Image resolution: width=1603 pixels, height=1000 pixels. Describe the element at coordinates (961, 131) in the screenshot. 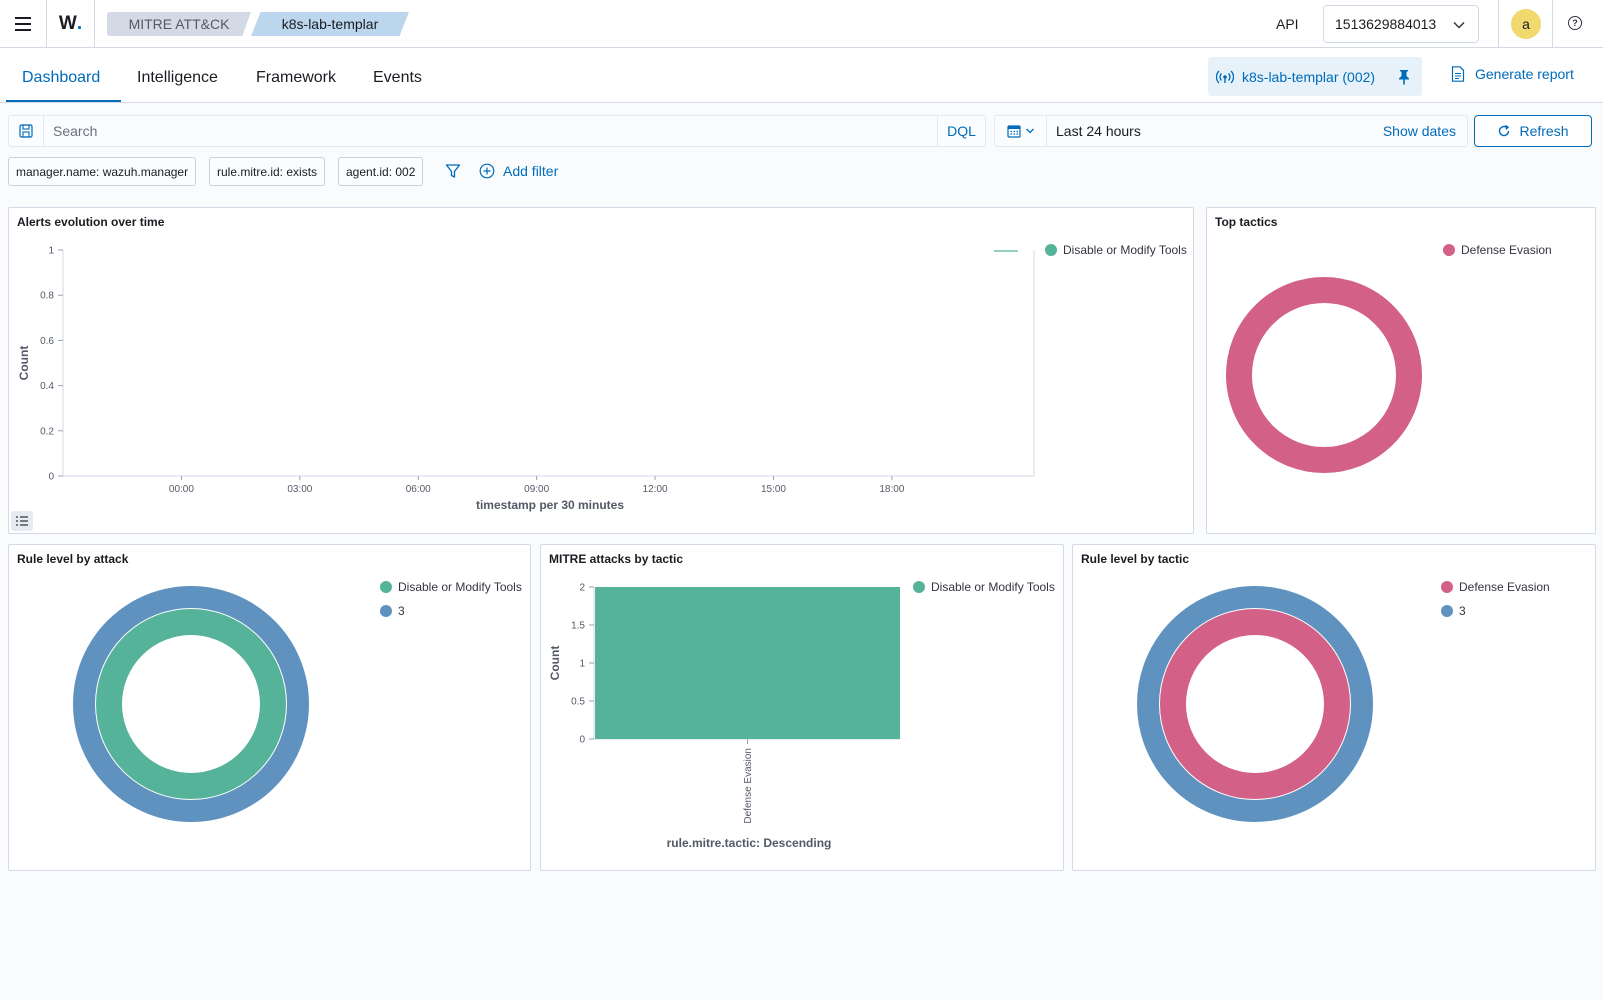

I see `query-language-button: DQL` at that location.